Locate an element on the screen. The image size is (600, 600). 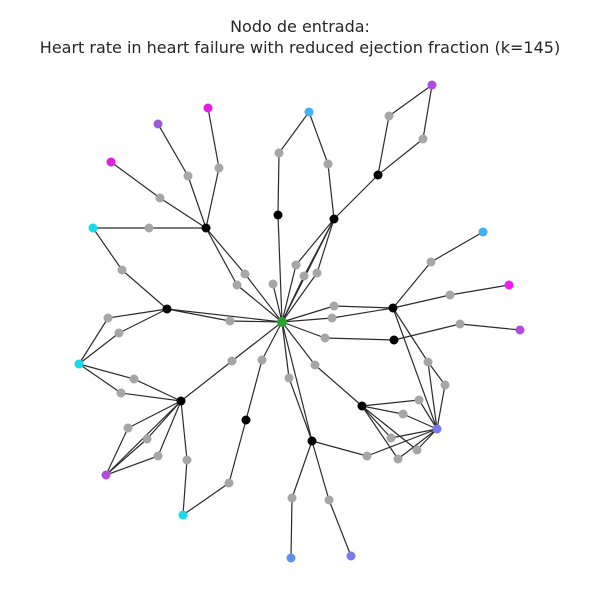
edge-h11-g16 is located at coordinates (320, 470).